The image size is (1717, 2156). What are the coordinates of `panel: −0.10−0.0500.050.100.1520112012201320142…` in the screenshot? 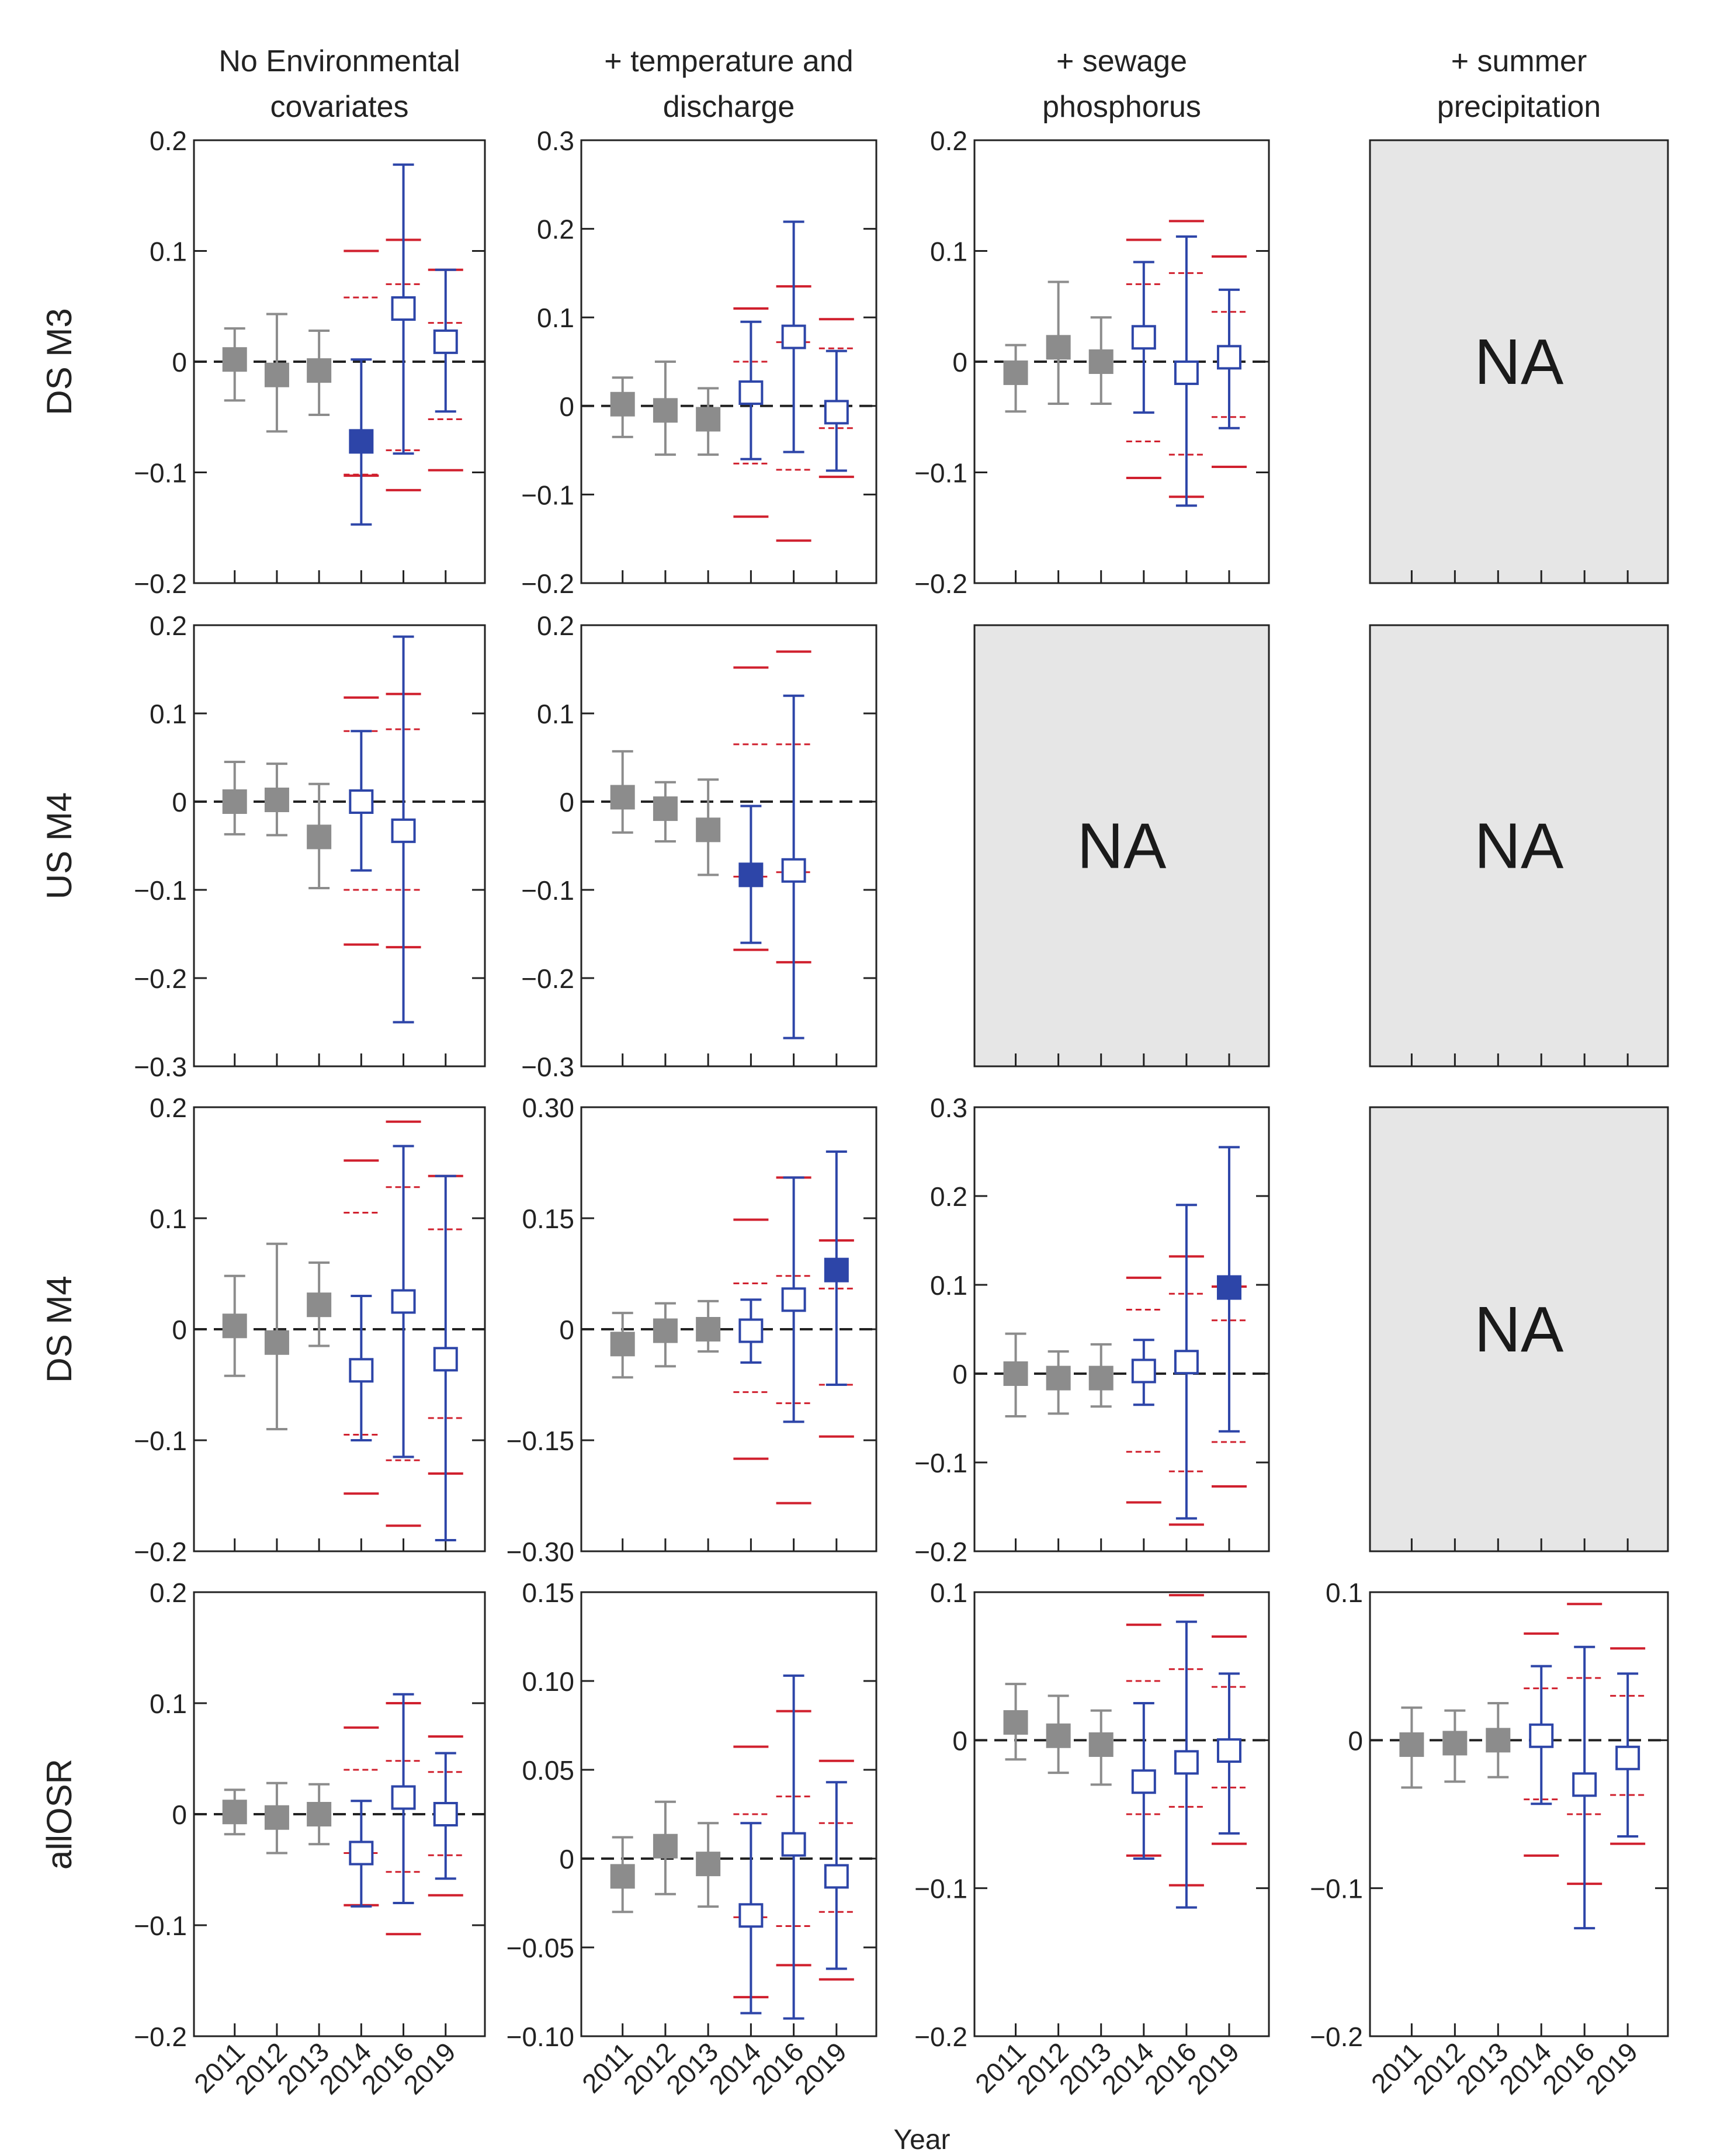 It's located at (692, 1839).